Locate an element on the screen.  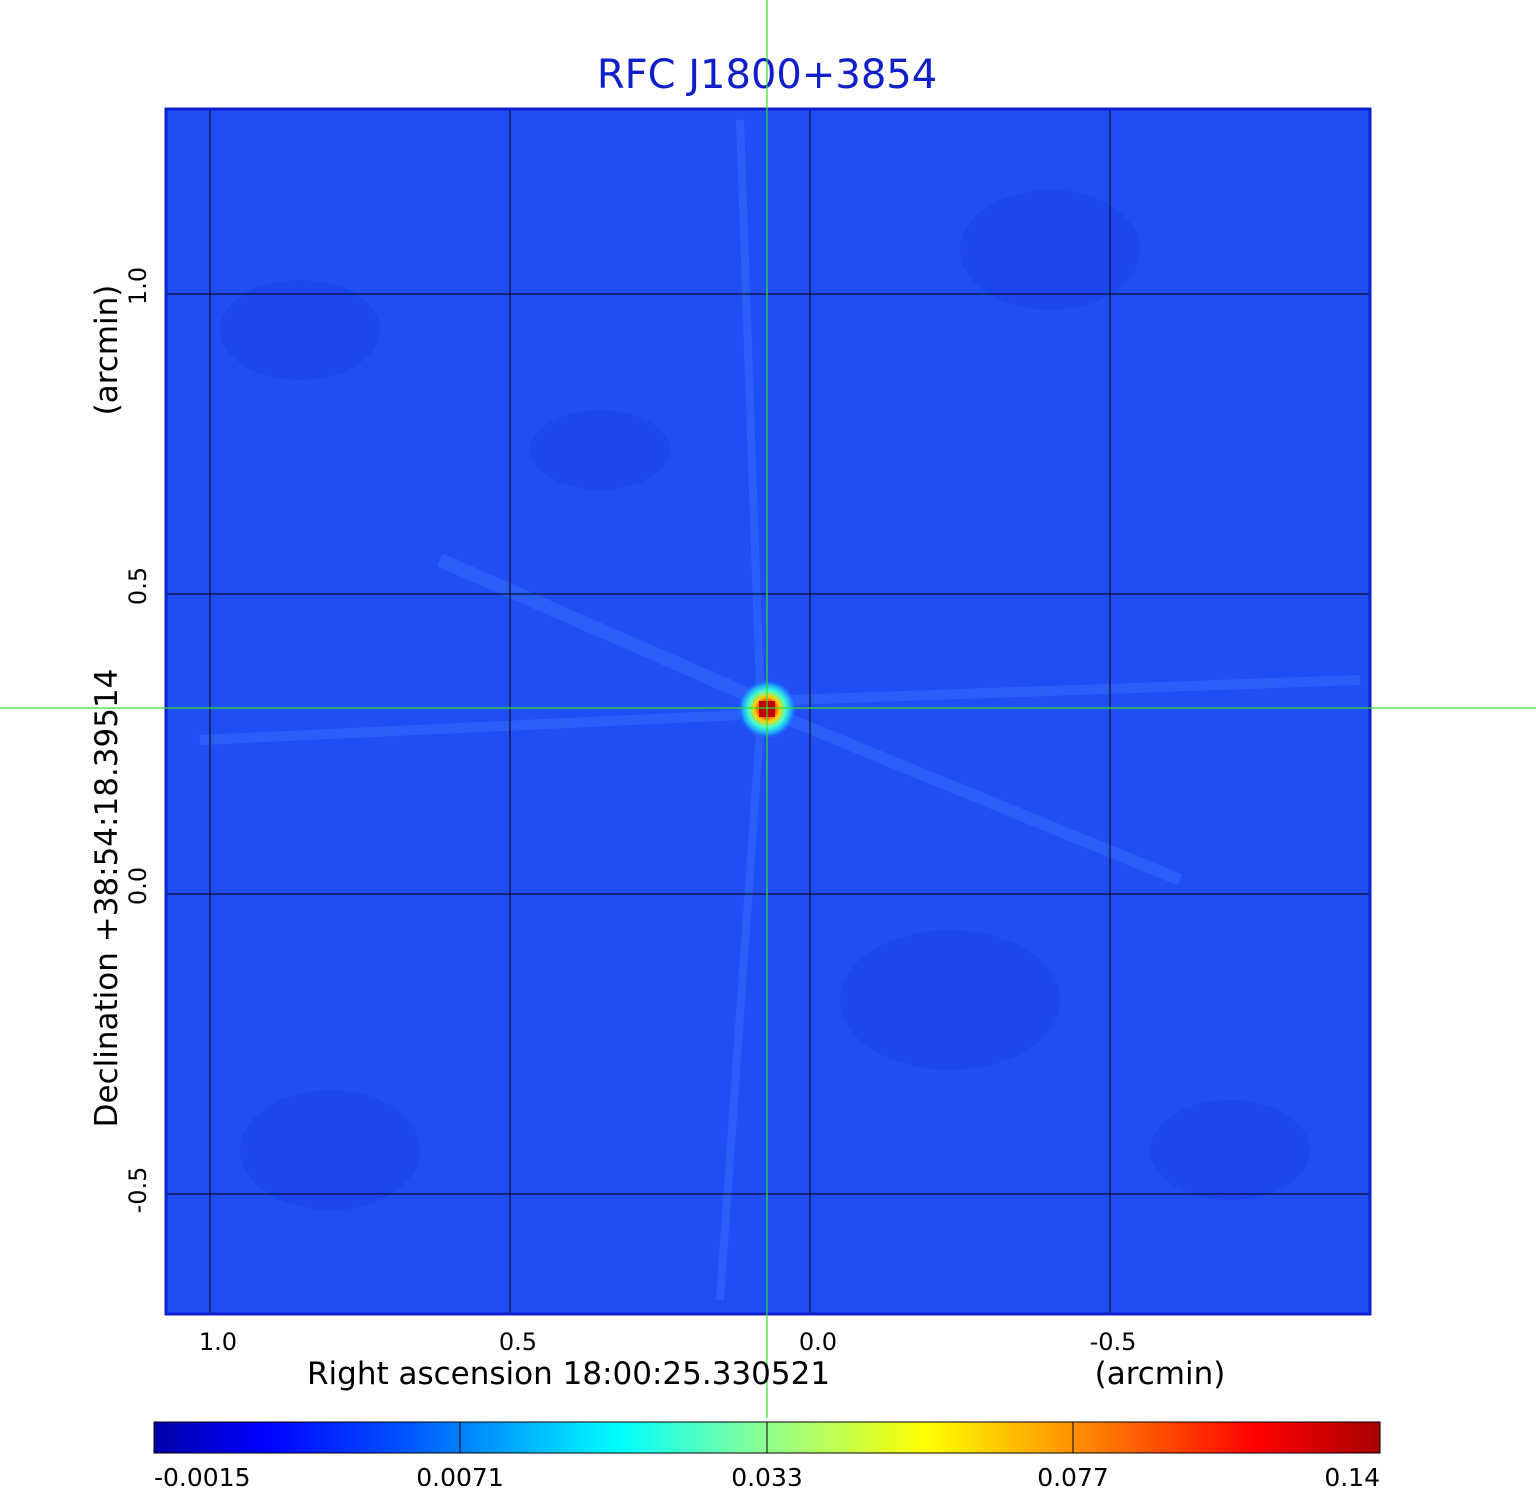
x-tick-label: 1.0 is located at coordinates (218, 1342).